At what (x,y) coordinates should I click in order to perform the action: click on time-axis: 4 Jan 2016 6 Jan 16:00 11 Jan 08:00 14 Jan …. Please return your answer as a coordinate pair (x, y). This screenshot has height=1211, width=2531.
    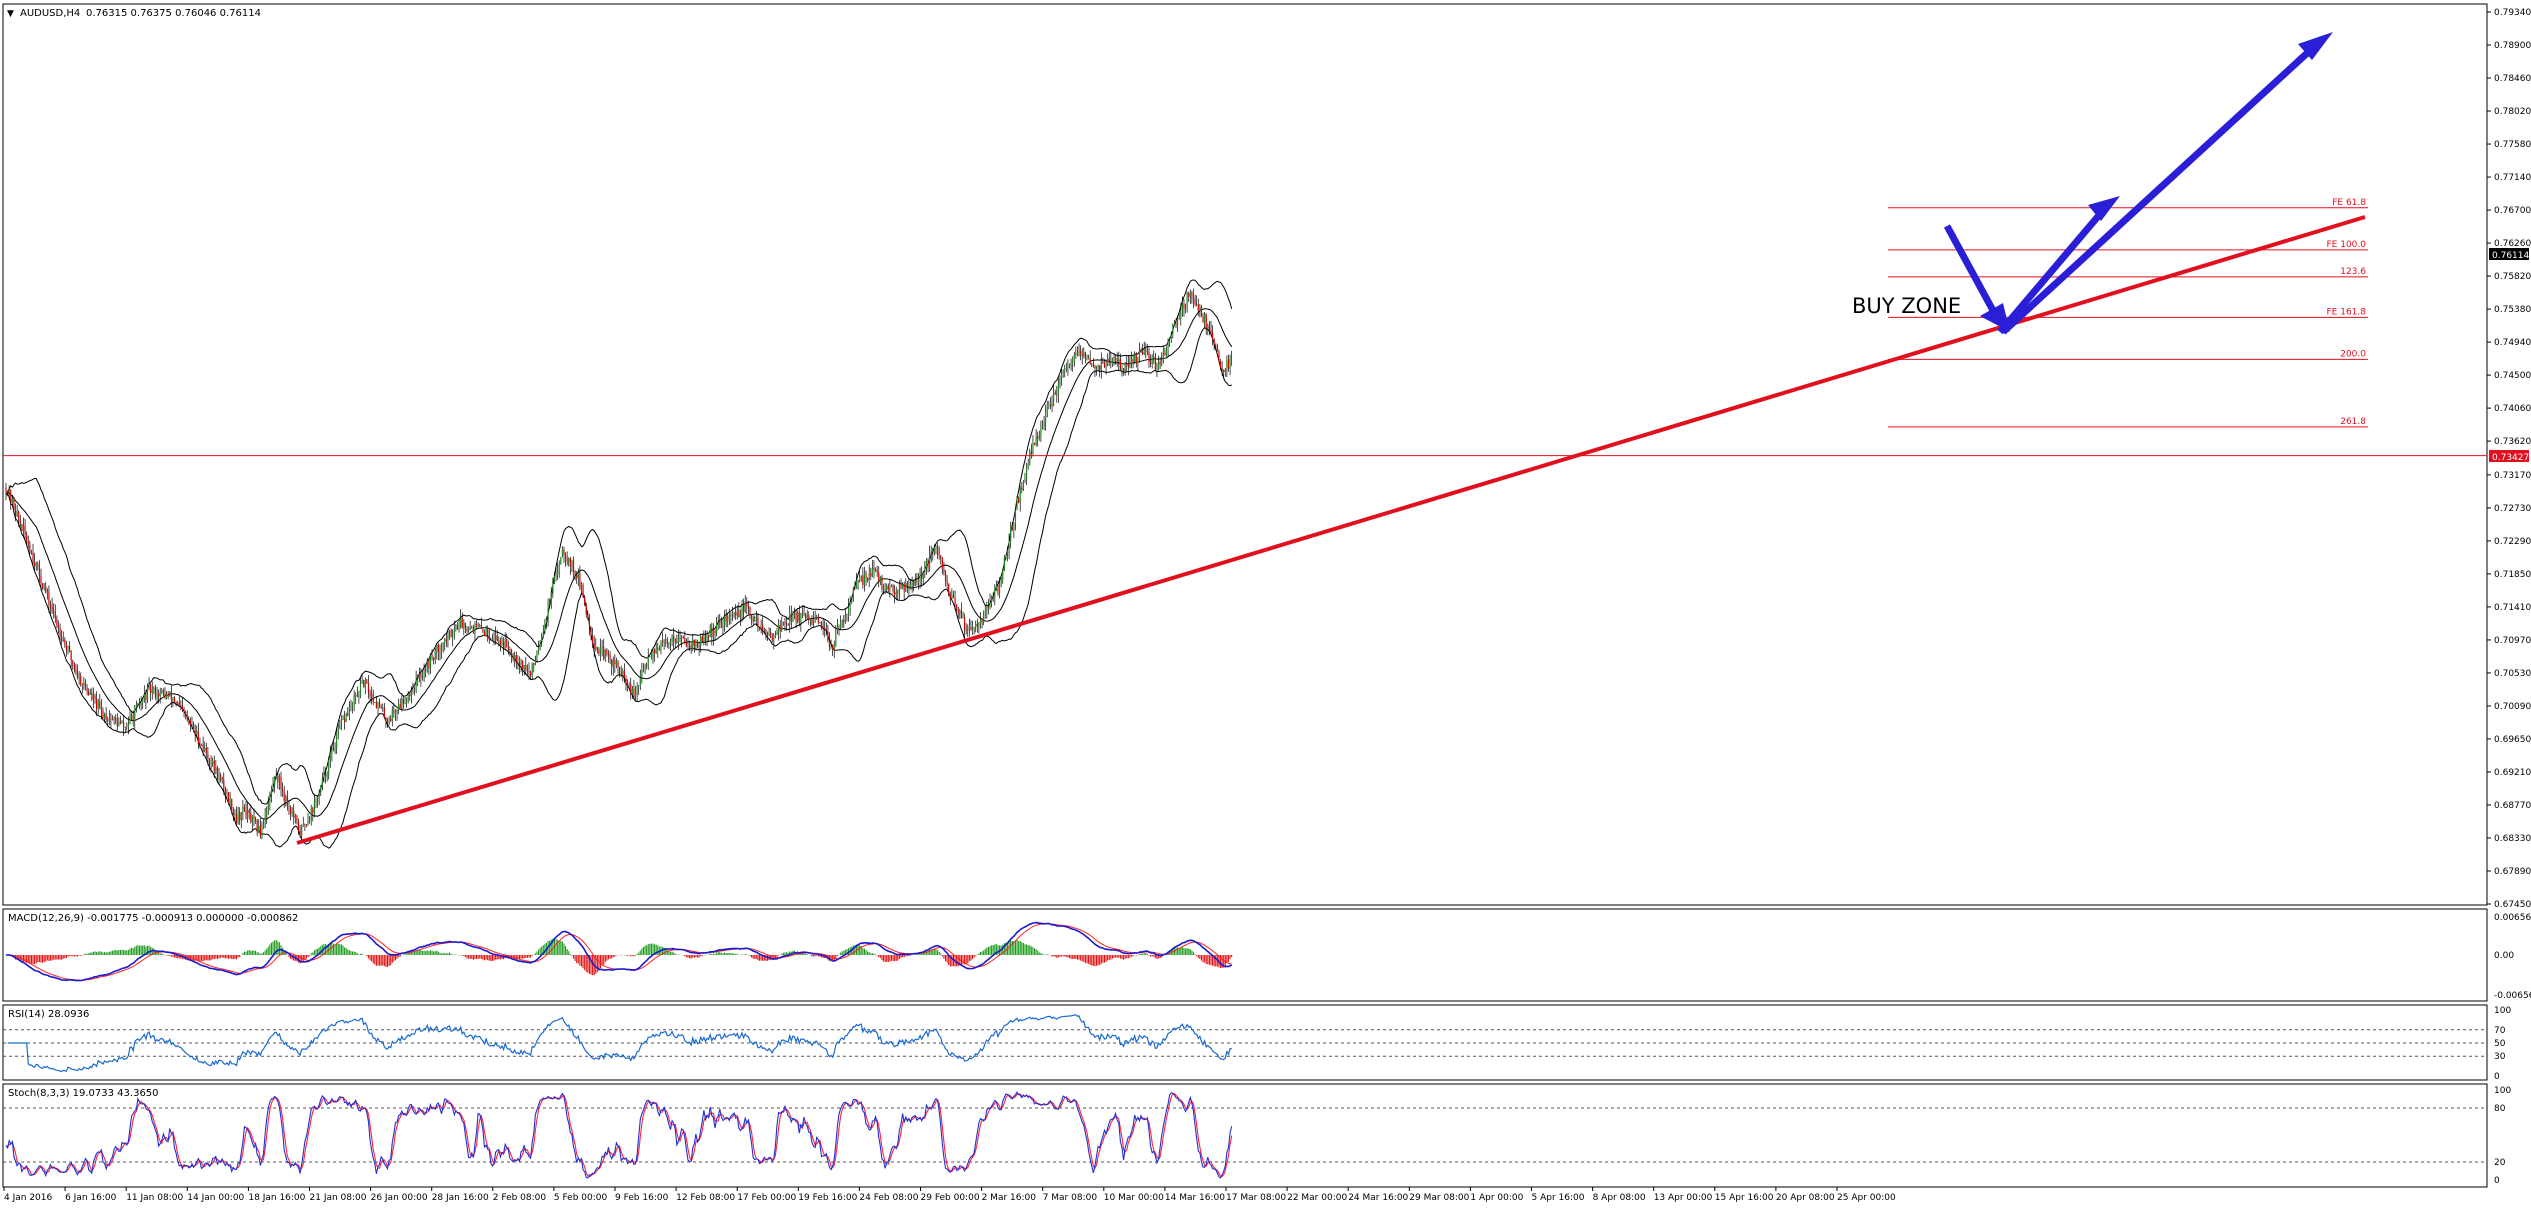
    Looking at the image, I should click on (949, 1195).